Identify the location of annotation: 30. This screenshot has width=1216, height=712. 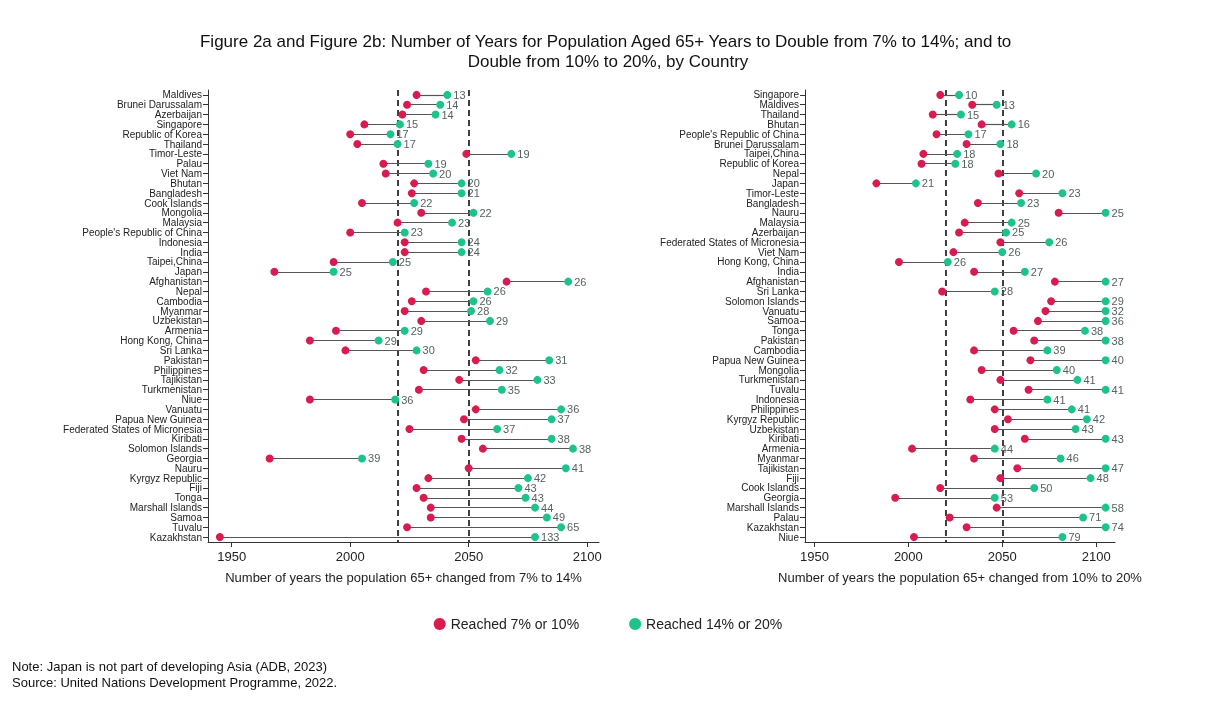
(428, 350).